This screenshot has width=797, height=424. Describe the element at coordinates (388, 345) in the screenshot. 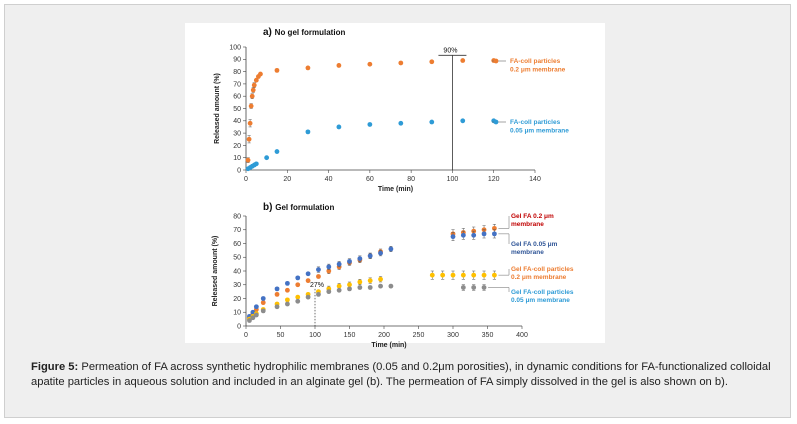

I see `x-axis-label: Time (min)` at that location.